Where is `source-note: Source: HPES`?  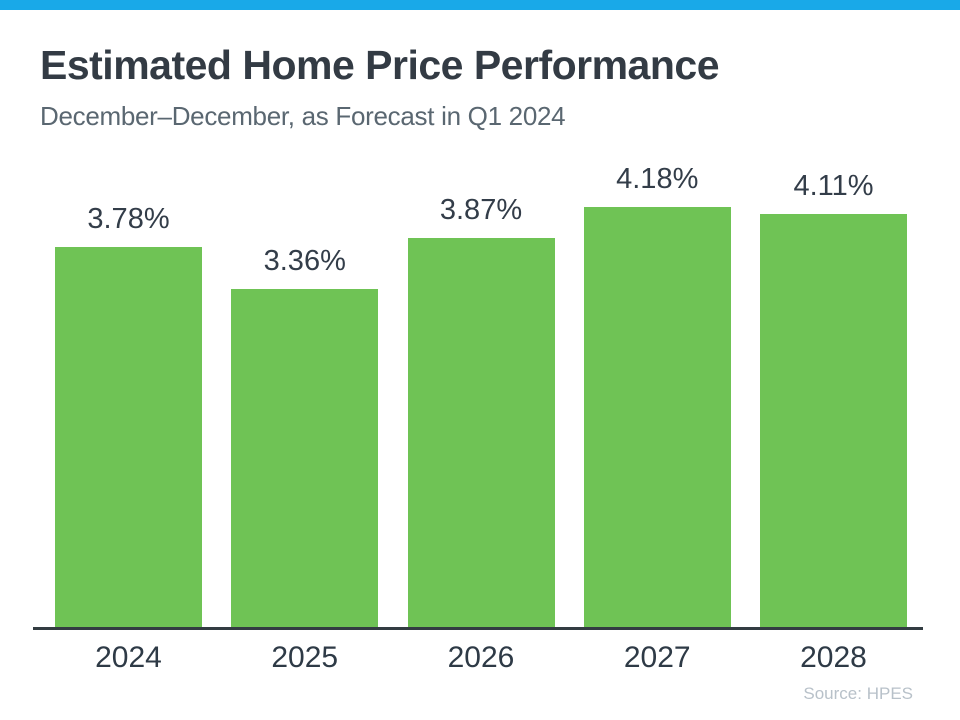
source-note: Source: HPES is located at coordinates (858, 693).